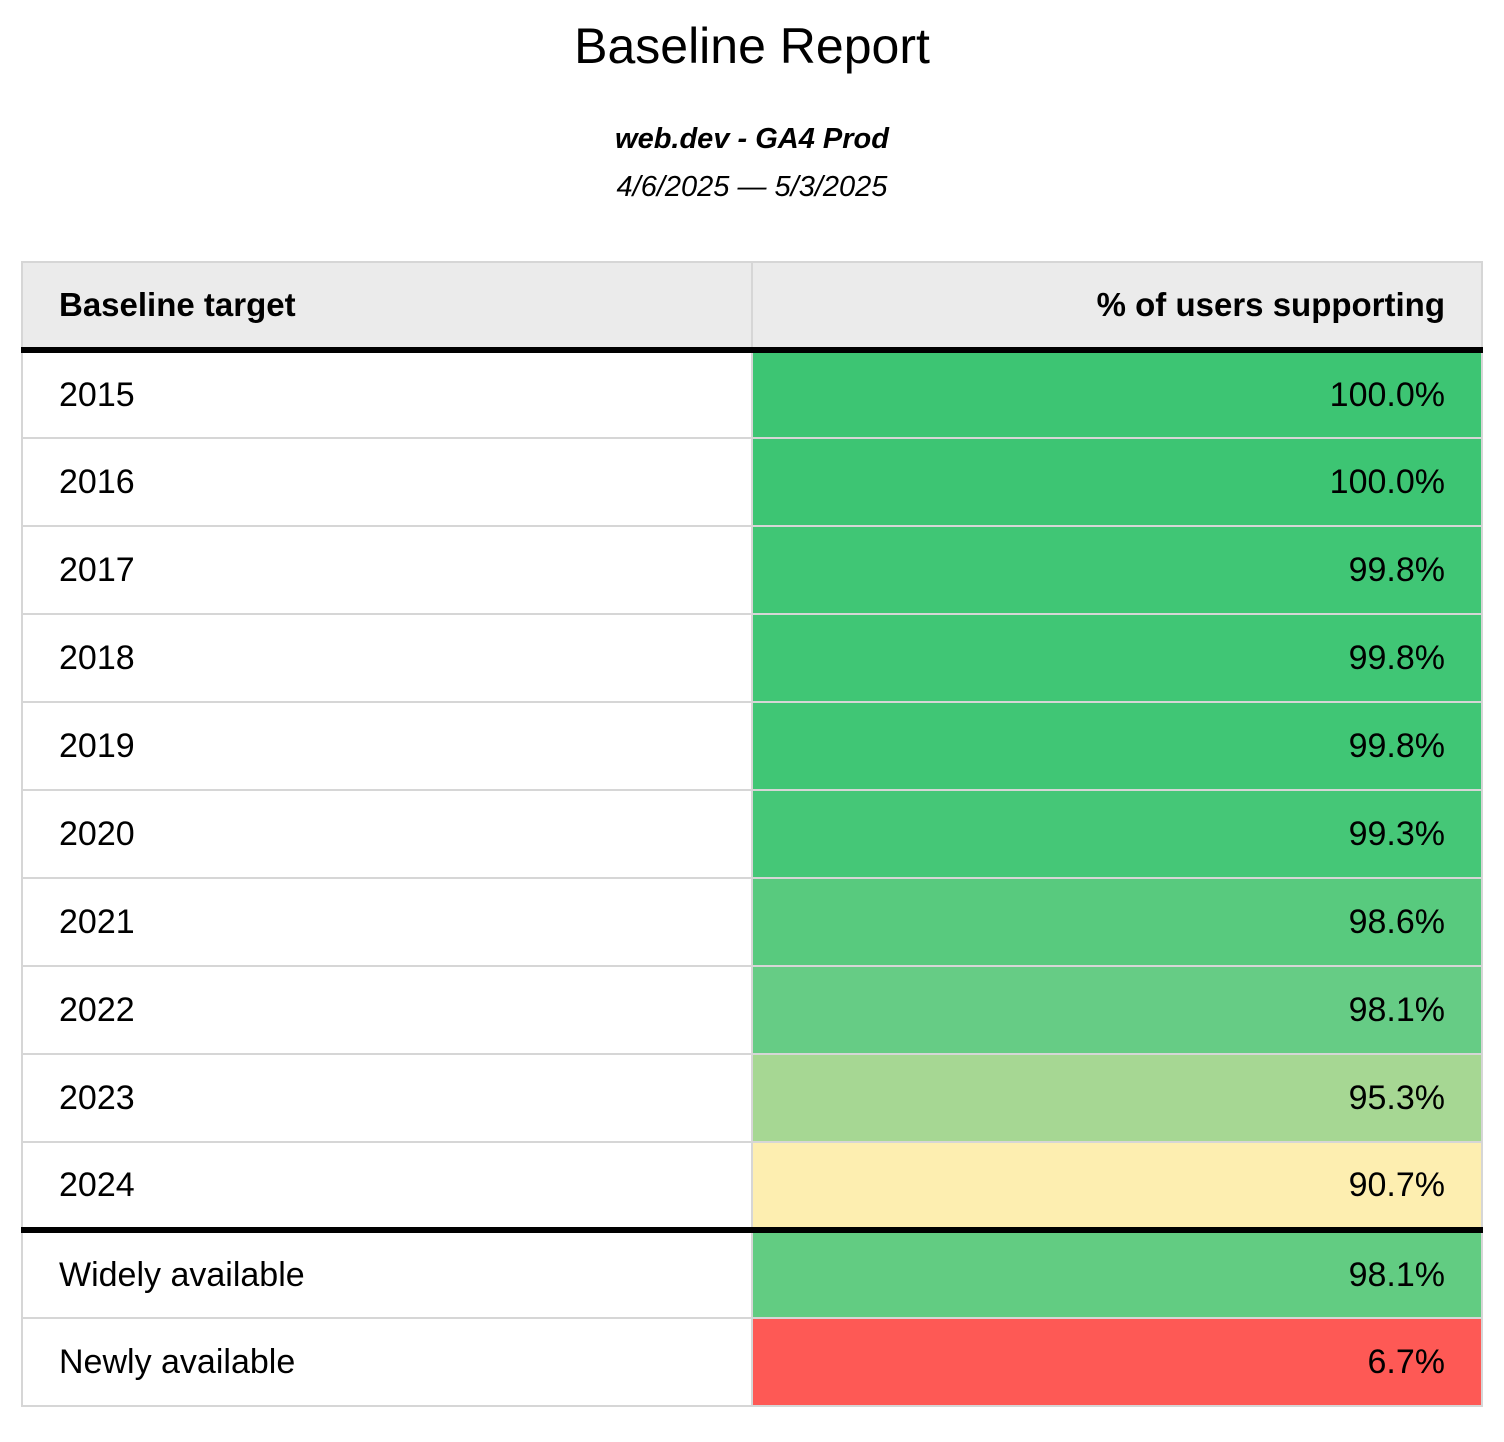 This screenshot has height=1442, width=1504. What do you see at coordinates (387, 307) in the screenshot?
I see `column-header-baseline-target: Baseline target` at bounding box center [387, 307].